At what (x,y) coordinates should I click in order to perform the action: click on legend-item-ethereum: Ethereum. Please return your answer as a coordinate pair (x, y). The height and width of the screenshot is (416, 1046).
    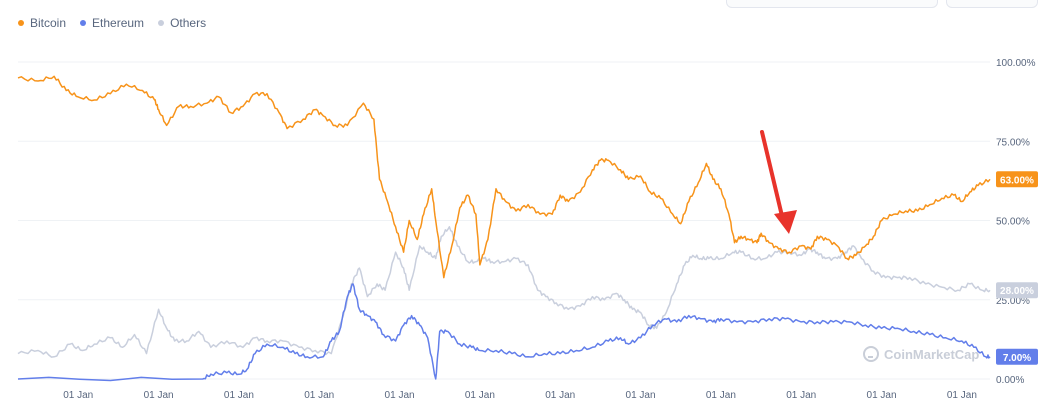
    Looking at the image, I should click on (112, 23).